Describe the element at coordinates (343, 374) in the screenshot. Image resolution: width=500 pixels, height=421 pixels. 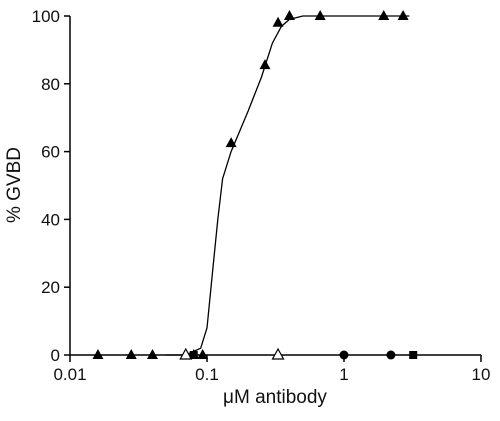
I see `x-tick-label: 1` at that location.